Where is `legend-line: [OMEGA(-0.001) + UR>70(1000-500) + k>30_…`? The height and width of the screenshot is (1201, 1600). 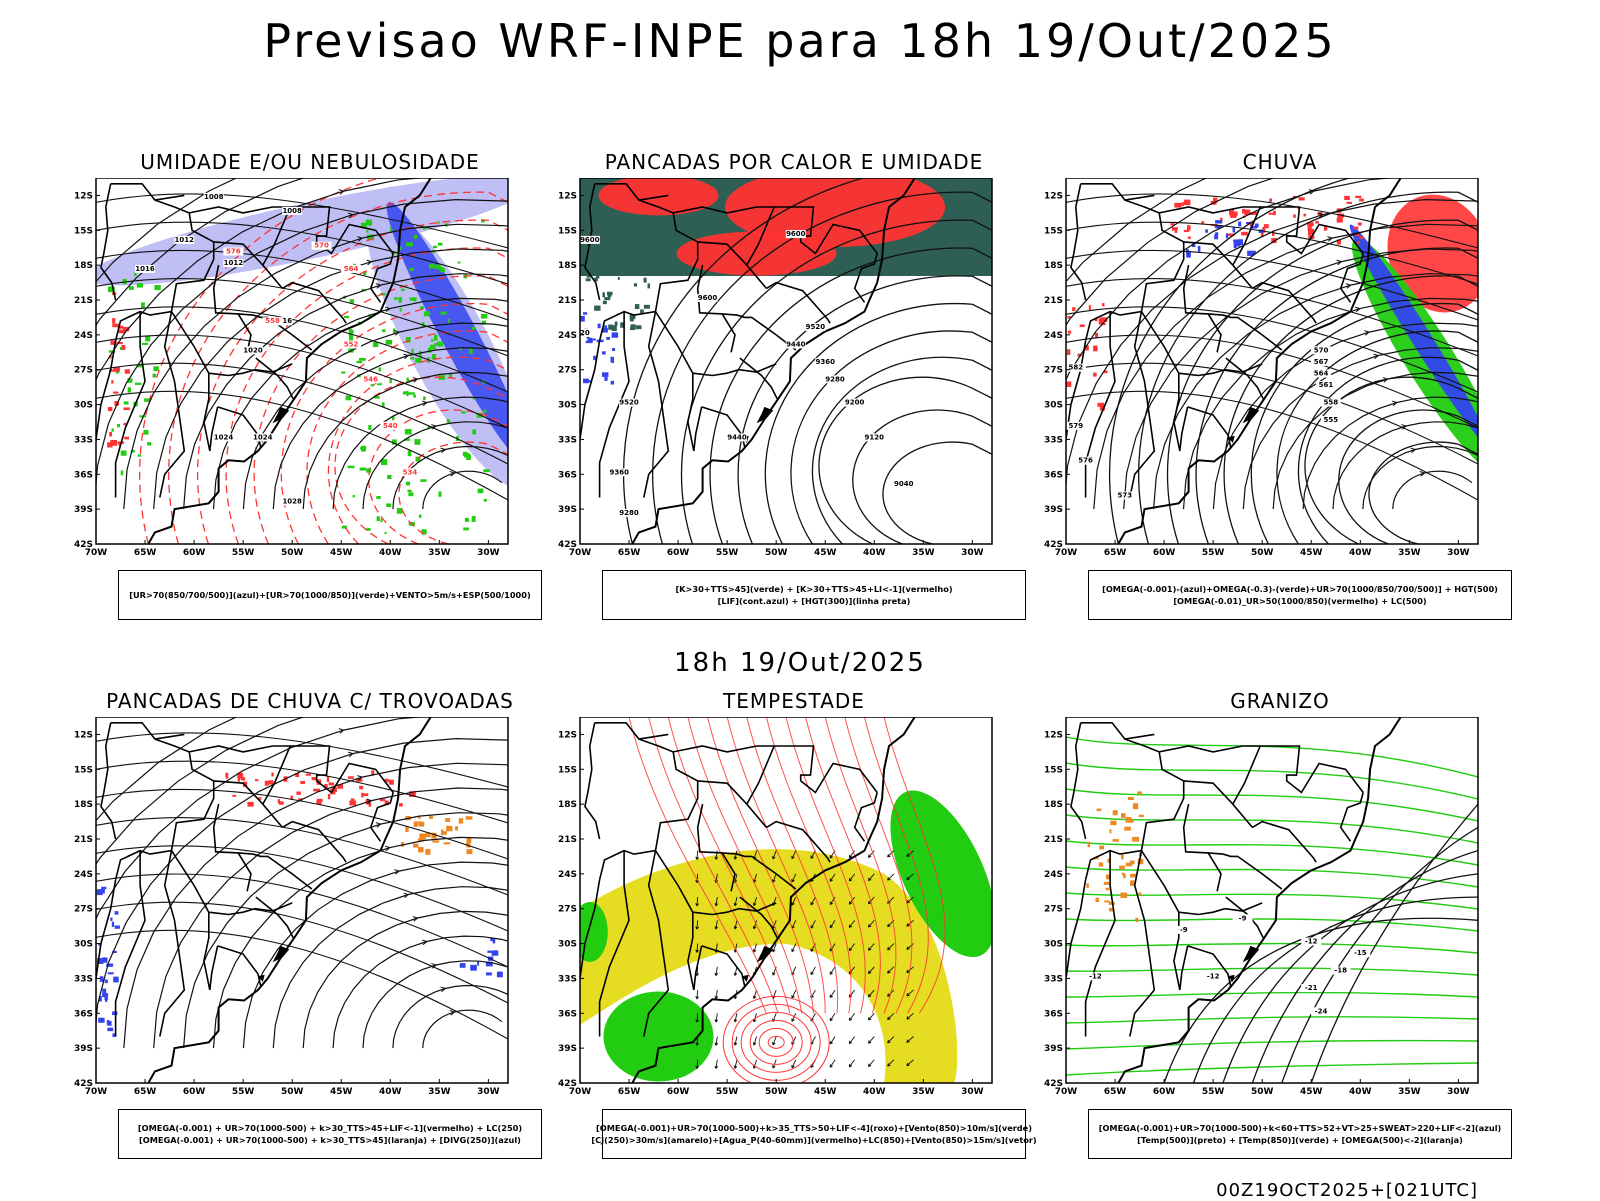 legend-line: [OMEGA(-0.001) + UR>70(1000-500) + k>30_… is located at coordinates (330, 1128).